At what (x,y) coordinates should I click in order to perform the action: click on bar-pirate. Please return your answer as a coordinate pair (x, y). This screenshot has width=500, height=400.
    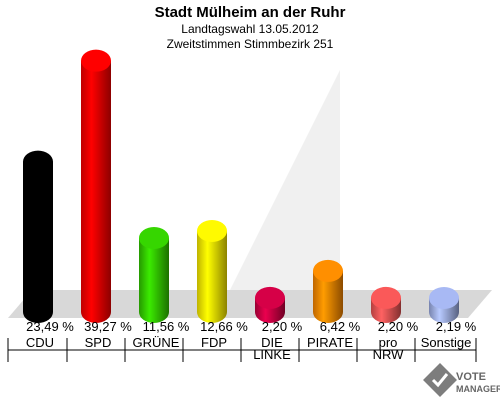
    Looking at the image, I should click on (328, 291).